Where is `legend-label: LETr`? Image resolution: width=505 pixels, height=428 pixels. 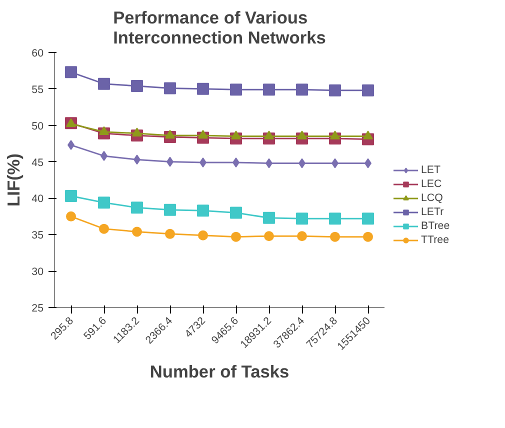
legend-label: LETr is located at coordinates (432, 212).